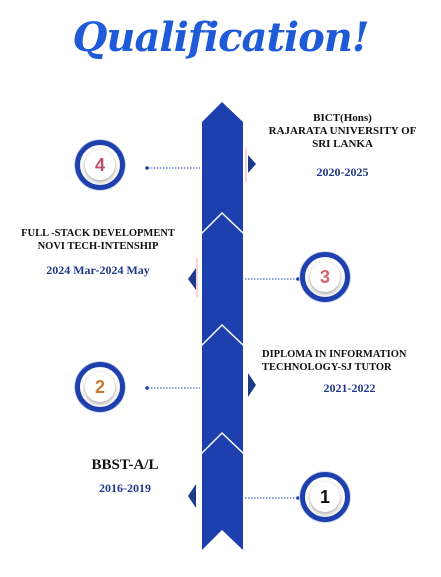 The width and height of the screenshot is (441, 577). I want to click on qualification-date: 2024 Mar-2024 May, so click(98, 270).